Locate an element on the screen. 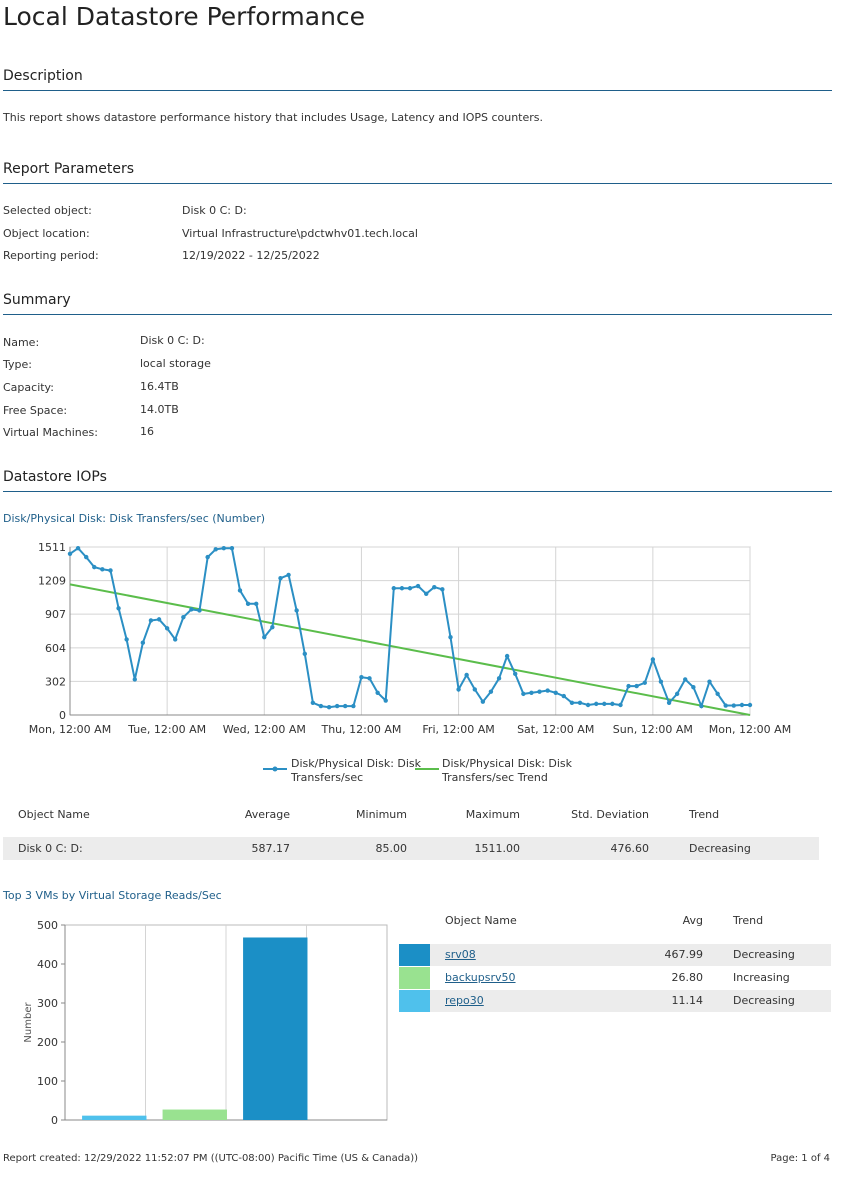 The height and width of the screenshot is (1197, 847). cell-std-deviation: 476.60 is located at coordinates (630, 848).